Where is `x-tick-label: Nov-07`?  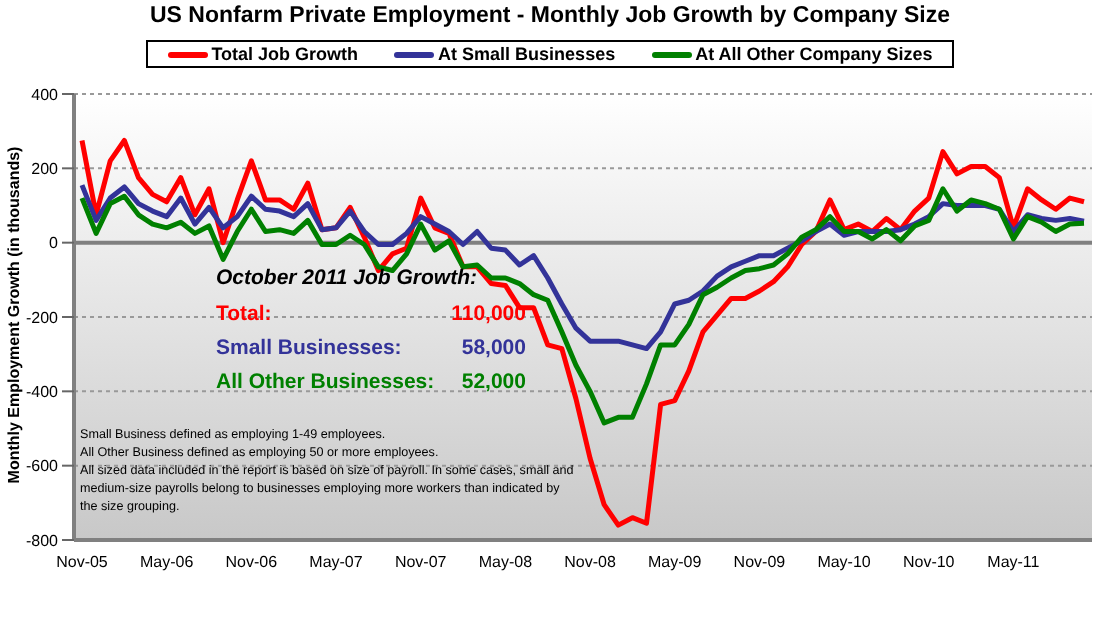 x-tick-label: Nov-07 is located at coordinates (421, 562).